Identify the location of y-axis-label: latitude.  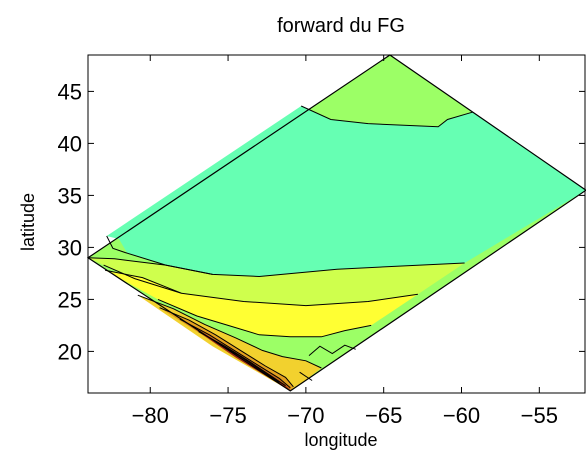
(28, 222).